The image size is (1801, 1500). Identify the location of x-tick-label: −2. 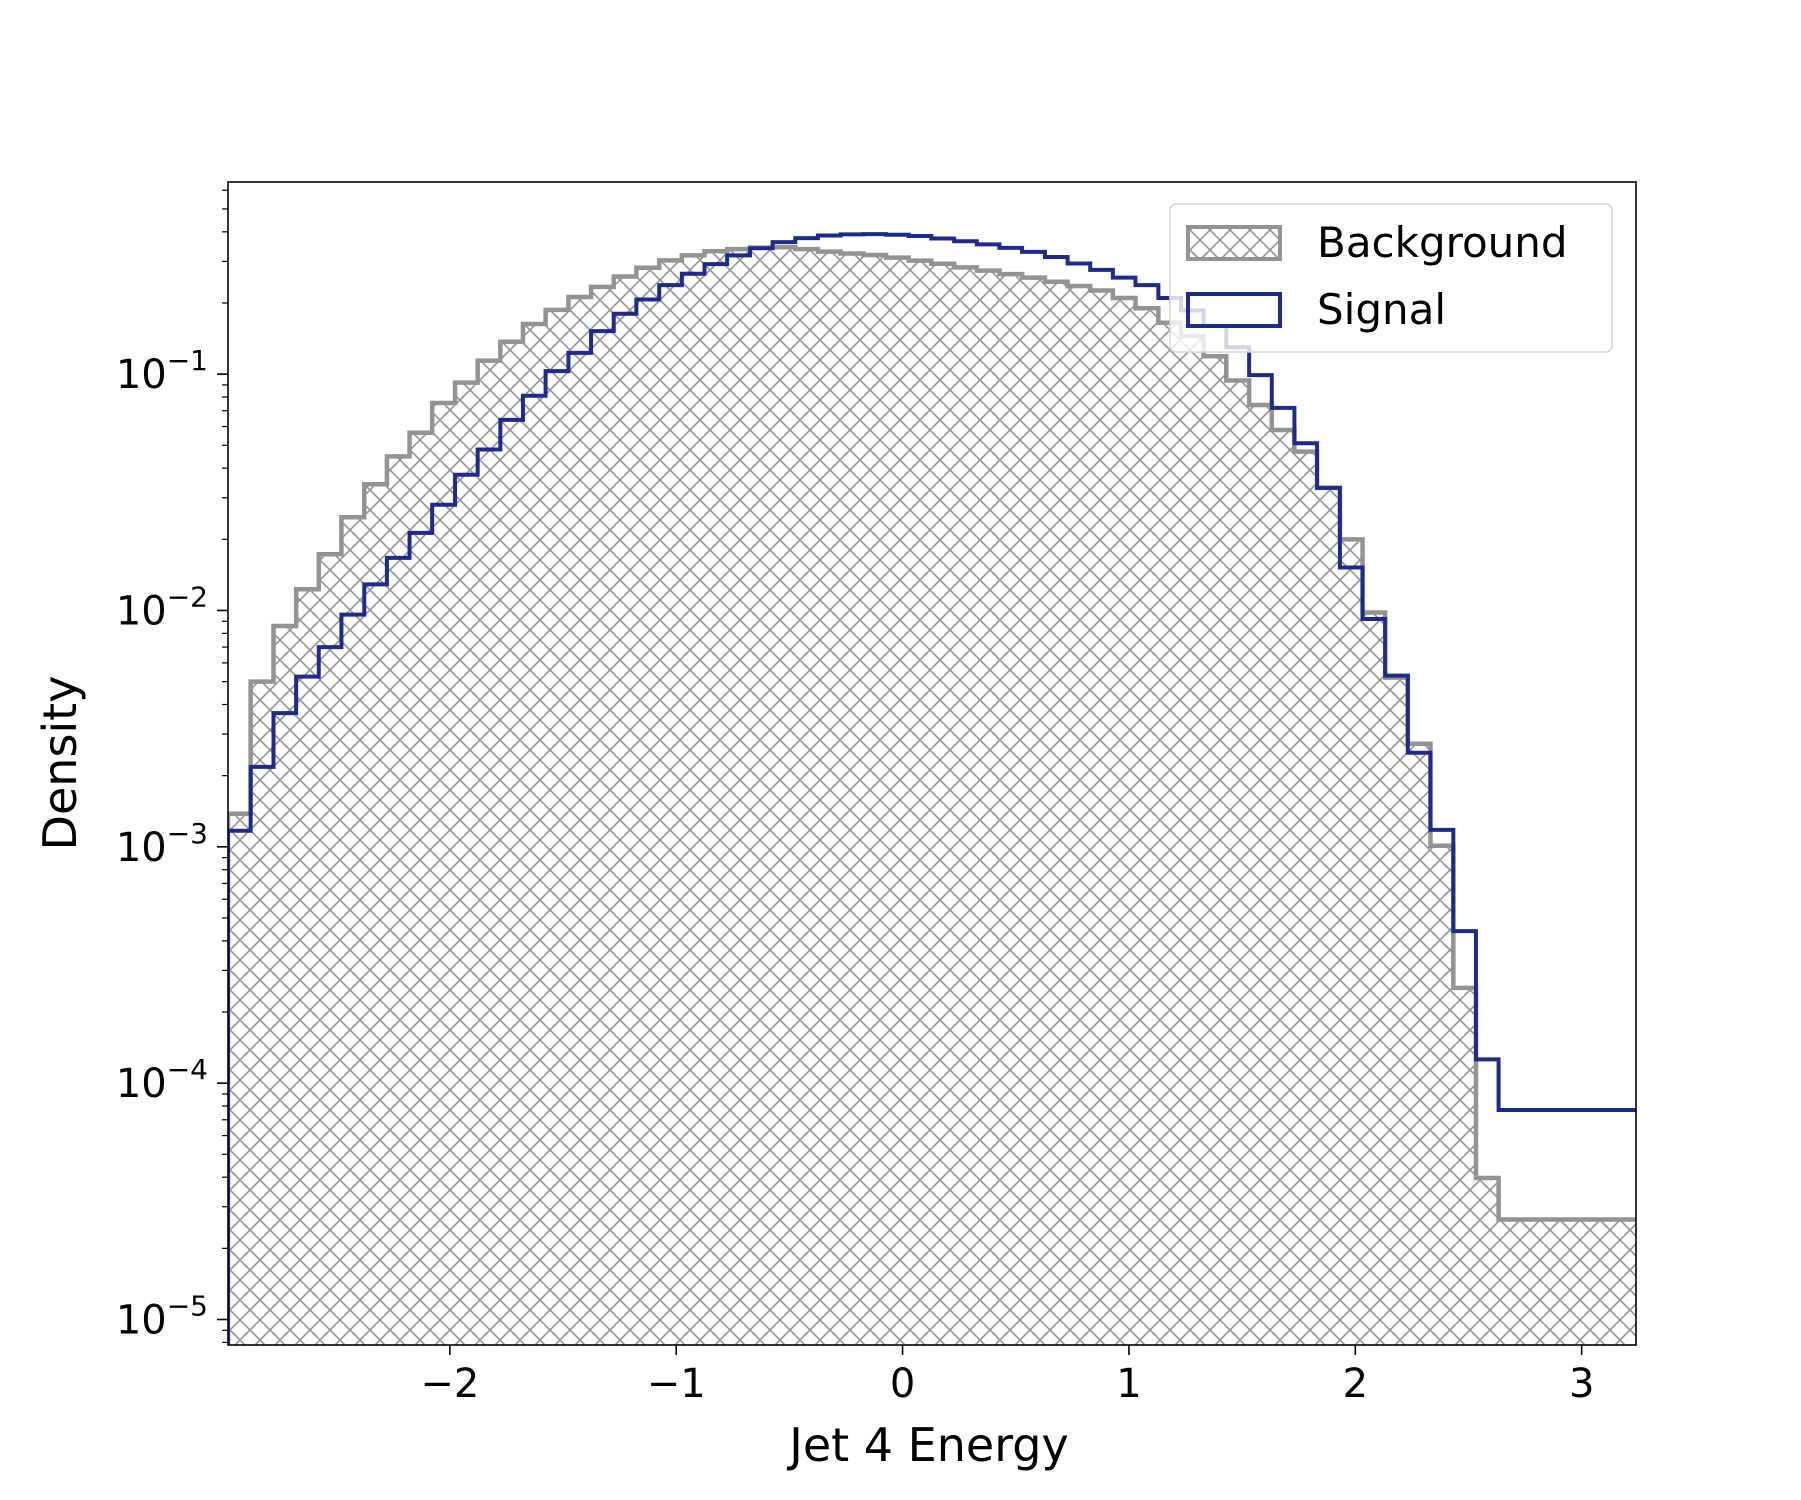
(449, 1384).